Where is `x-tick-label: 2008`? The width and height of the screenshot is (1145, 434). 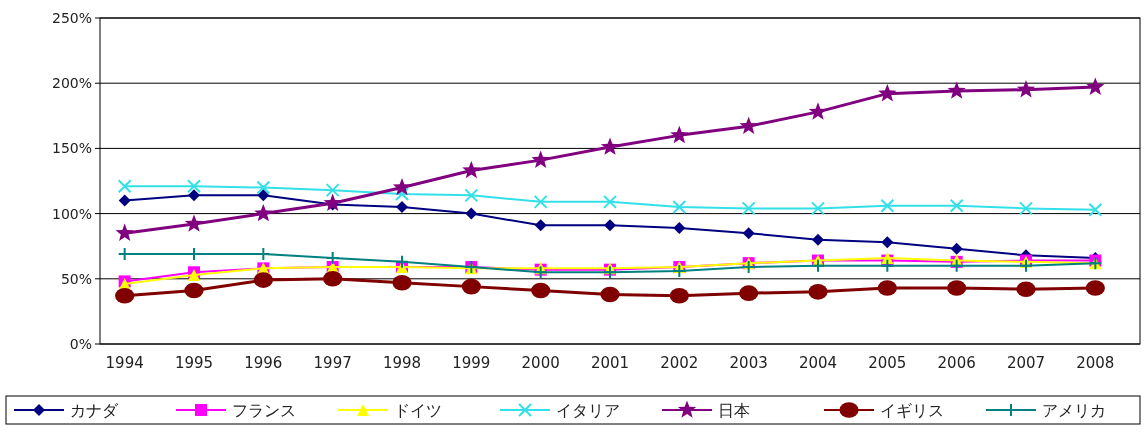 x-tick-label: 2008 is located at coordinates (1095, 363).